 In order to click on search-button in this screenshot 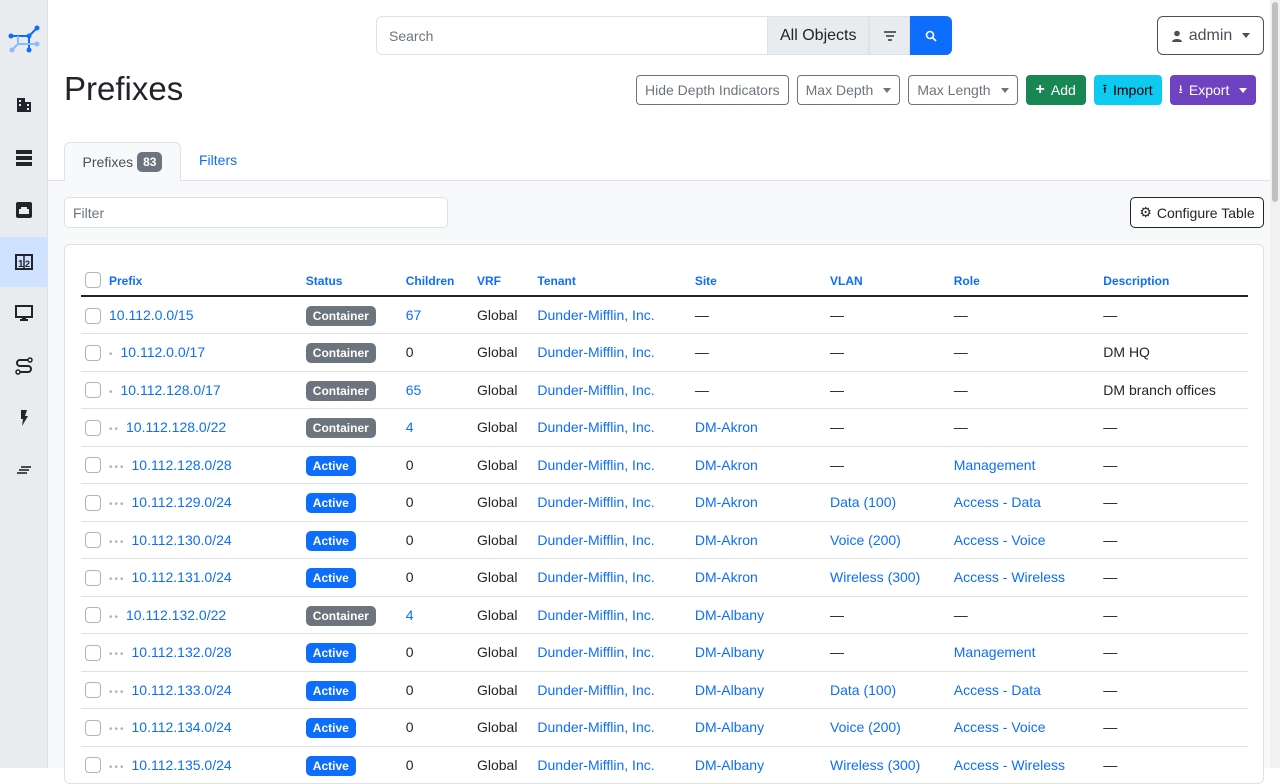, I will do `click(931, 35)`.